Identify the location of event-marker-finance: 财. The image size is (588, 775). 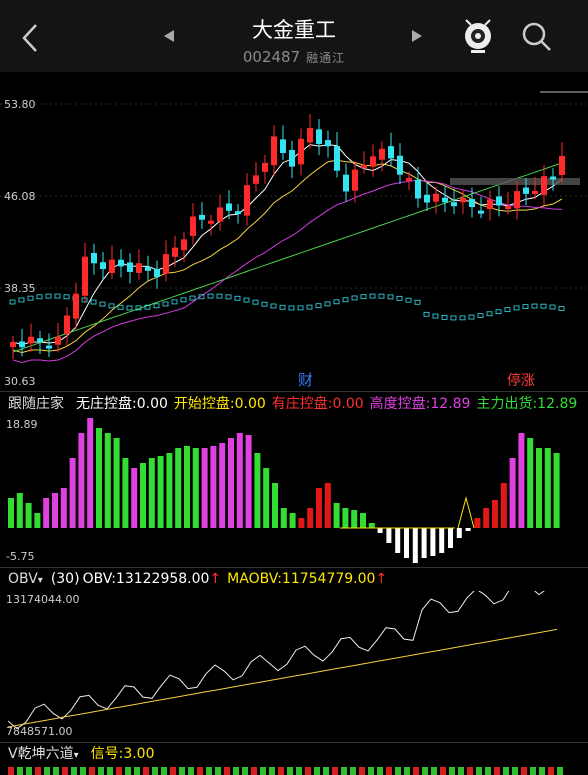
(305, 380).